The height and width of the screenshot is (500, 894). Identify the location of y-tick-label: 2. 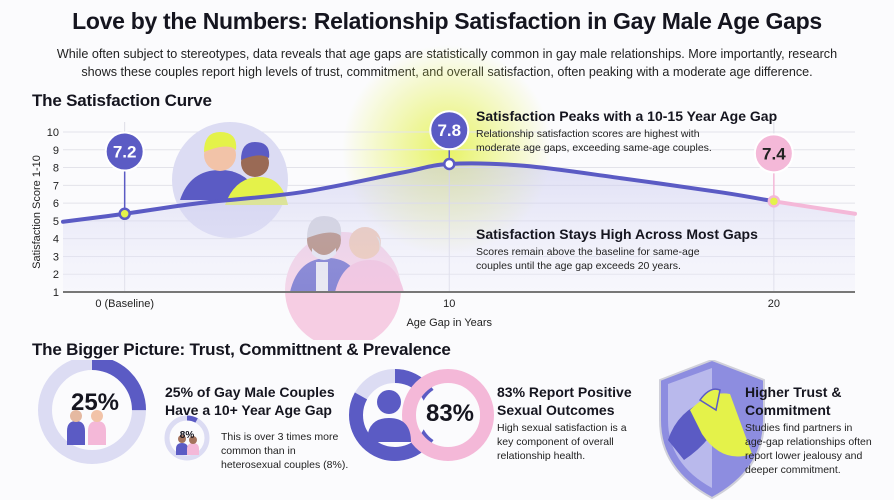
(56, 275).